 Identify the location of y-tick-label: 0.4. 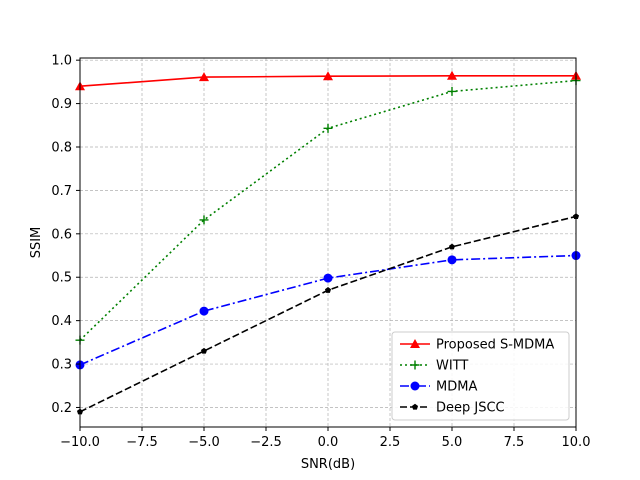
(61, 321).